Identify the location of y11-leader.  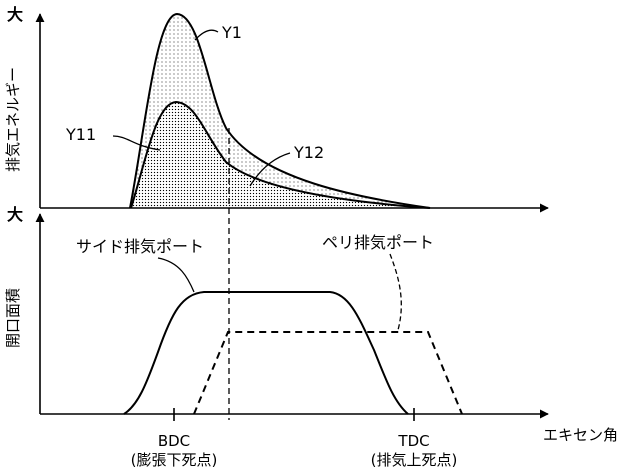
(136, 143).